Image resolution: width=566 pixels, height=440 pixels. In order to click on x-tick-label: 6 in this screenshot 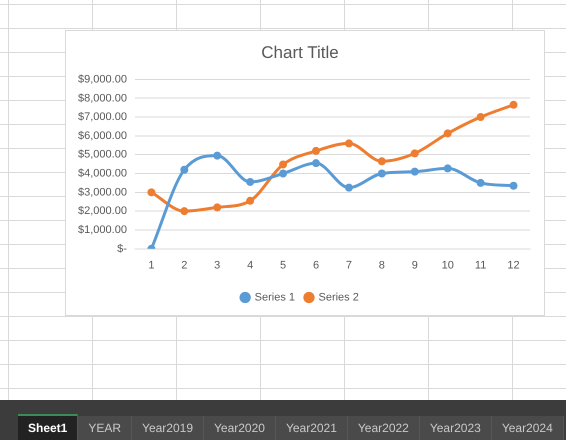, I will do `click(316, 265)`.